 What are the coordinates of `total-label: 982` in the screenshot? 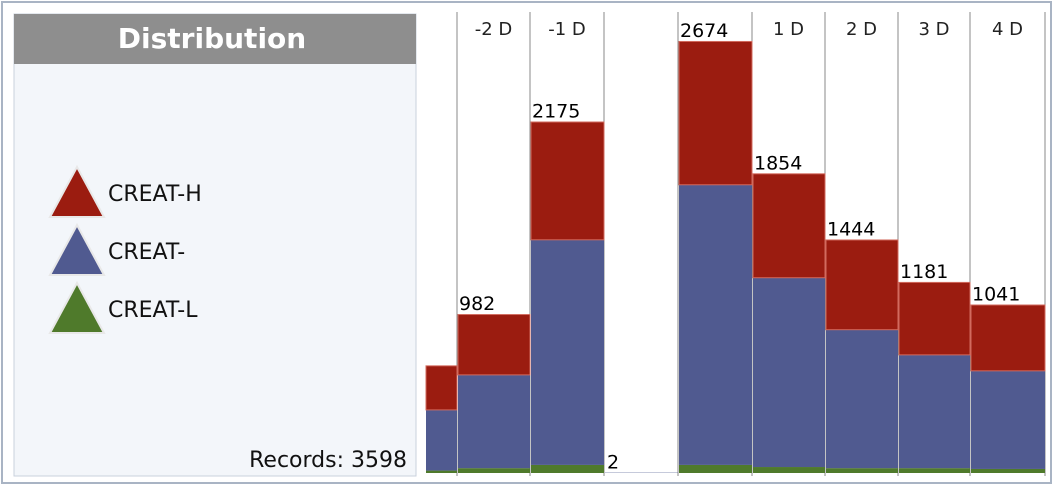 It's located at (477, 304).